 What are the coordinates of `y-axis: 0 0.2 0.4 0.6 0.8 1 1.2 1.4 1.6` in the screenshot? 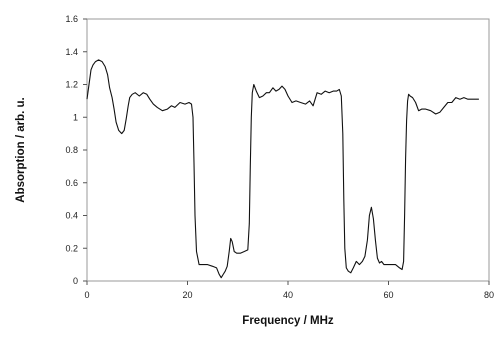 It's located at (76, 150).